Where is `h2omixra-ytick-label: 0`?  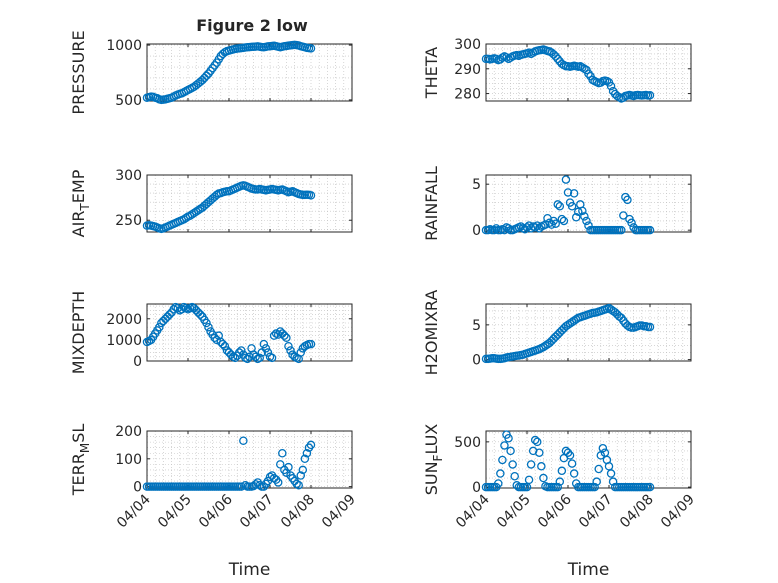
h2omixra-ytick-label: 0 is located at coordinates (476, 361).